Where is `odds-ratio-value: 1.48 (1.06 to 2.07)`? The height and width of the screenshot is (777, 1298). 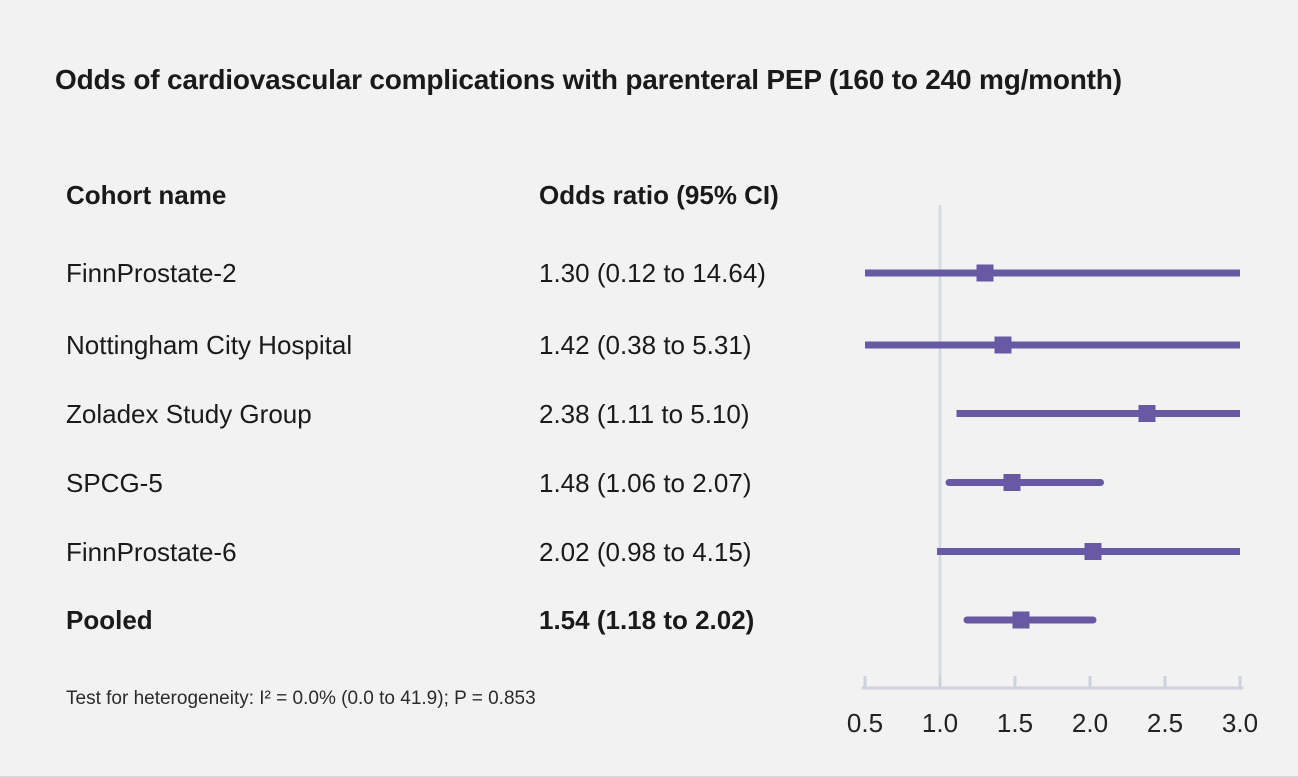
odds-ratio-value: 1.48 (1.06 to 2.07) is located at coordinates (645, 482).